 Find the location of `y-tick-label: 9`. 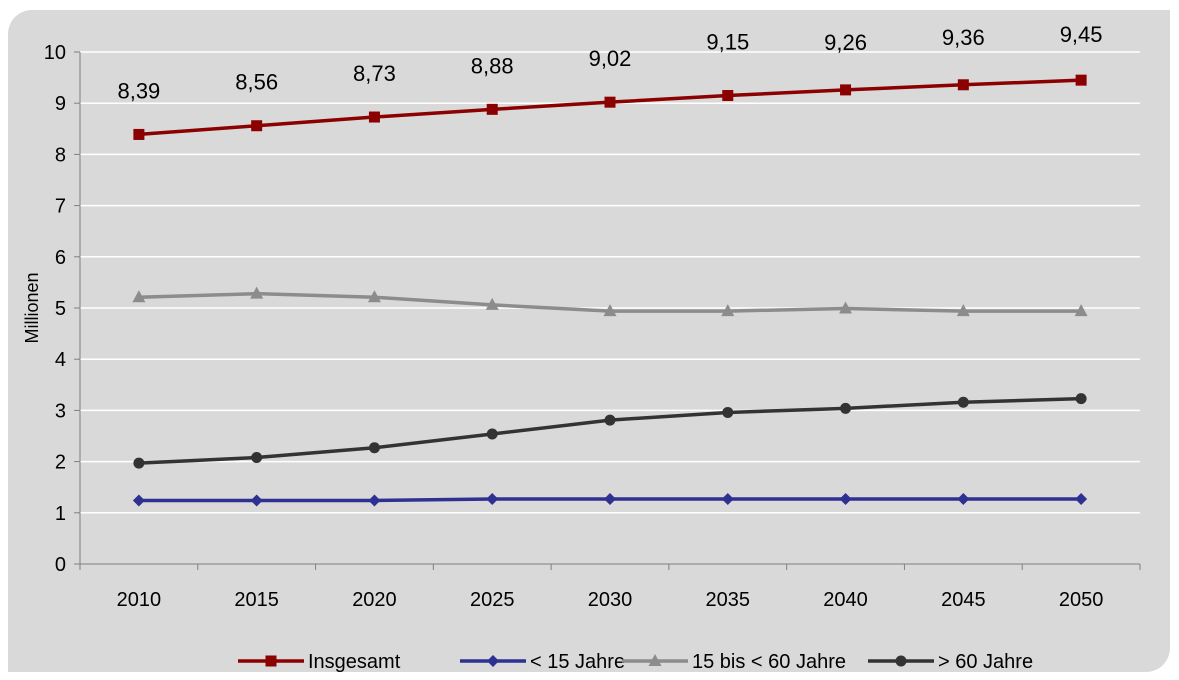

y-tick-label: 9 is located at coordinates (60, 104).